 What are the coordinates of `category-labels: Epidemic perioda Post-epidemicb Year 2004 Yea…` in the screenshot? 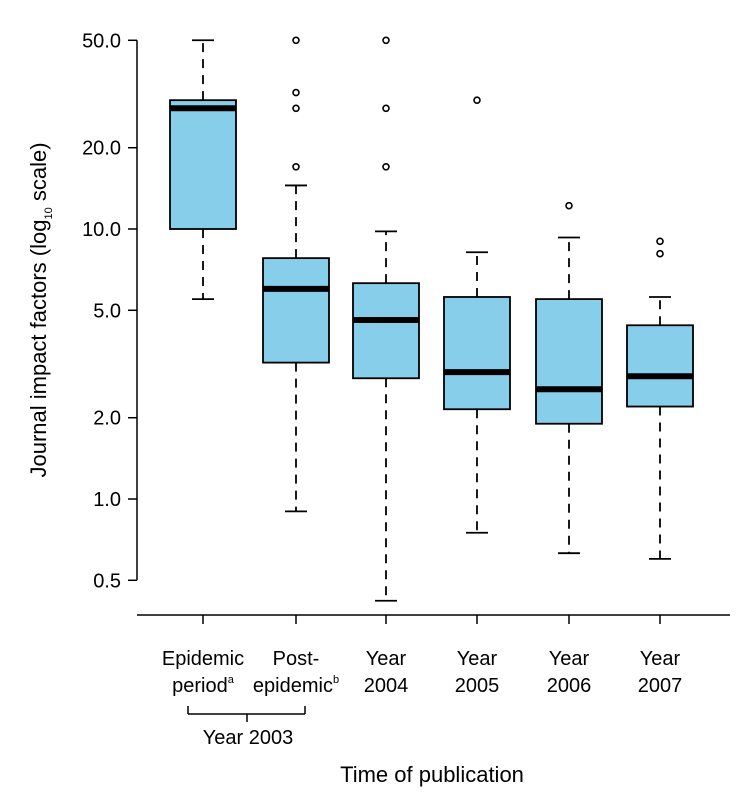 It's located at (422, 672).